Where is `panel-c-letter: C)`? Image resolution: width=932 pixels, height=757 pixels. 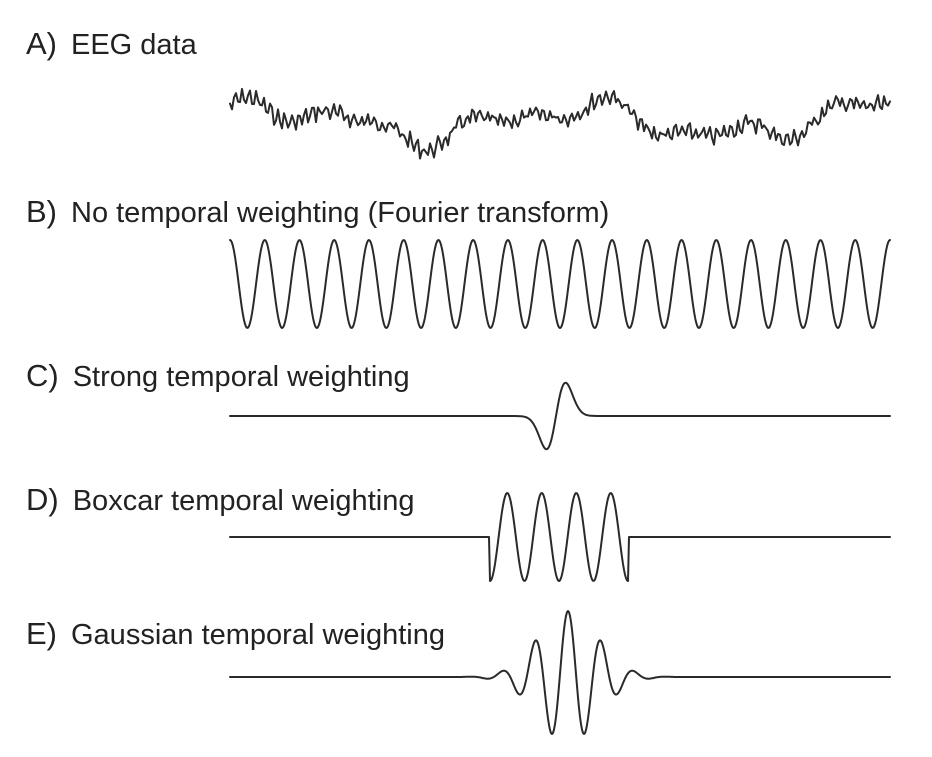
panel-c-letter: C) is located at coordinates (42, 375).